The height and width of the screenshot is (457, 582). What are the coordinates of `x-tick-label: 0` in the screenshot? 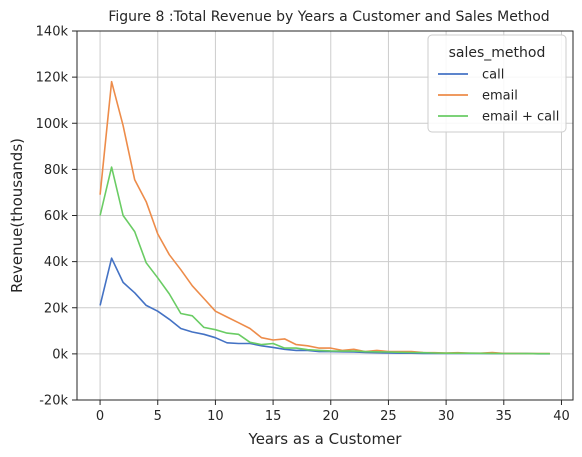 It's located at (100, 416).